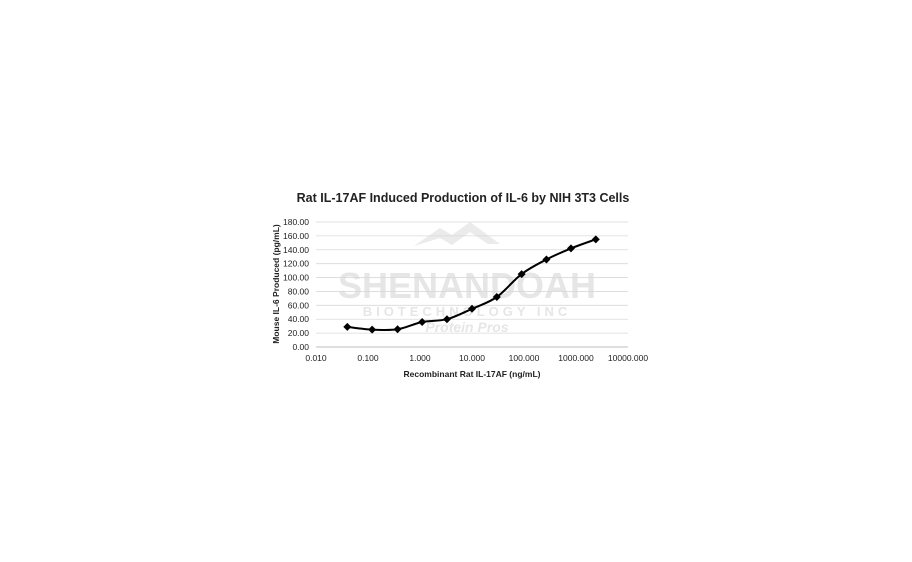  What do you see at coordinates (472, 374) in the screenshot?
I see `x-axis-title: Recombinant Rat IL-17AF (ng/mL)` at bounding box center [472, 374].